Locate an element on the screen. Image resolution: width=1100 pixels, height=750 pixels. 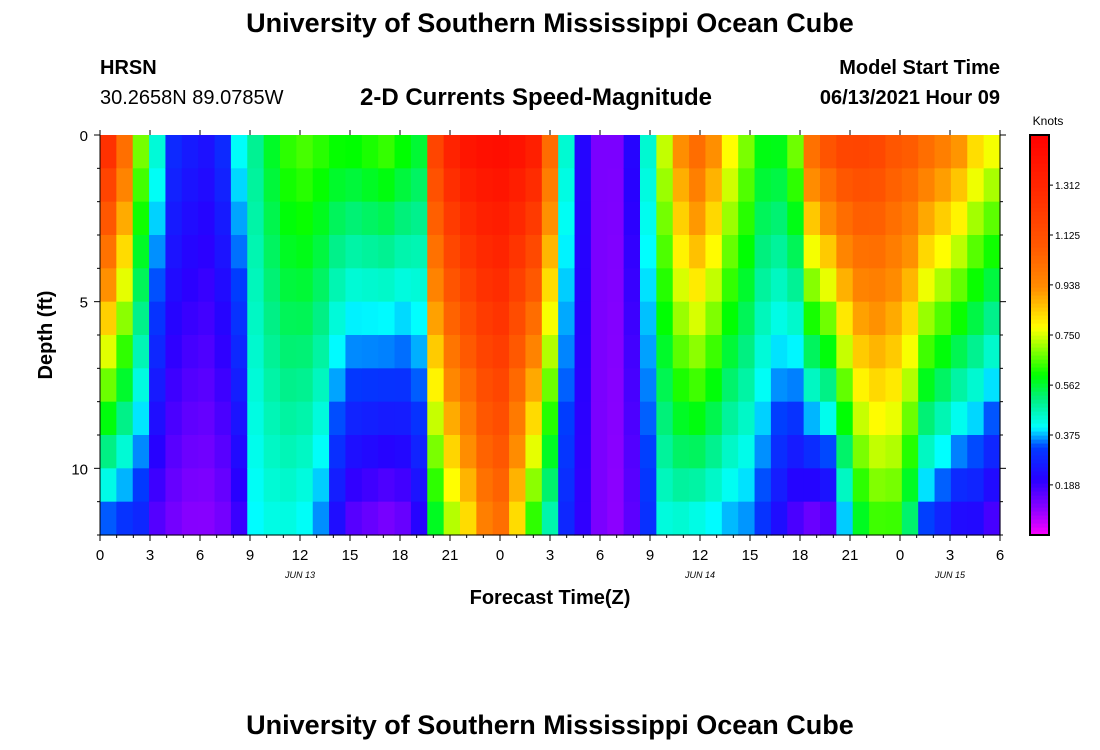
colorbar-tick-label: 0.750 is located at coordinates (1067, 336).